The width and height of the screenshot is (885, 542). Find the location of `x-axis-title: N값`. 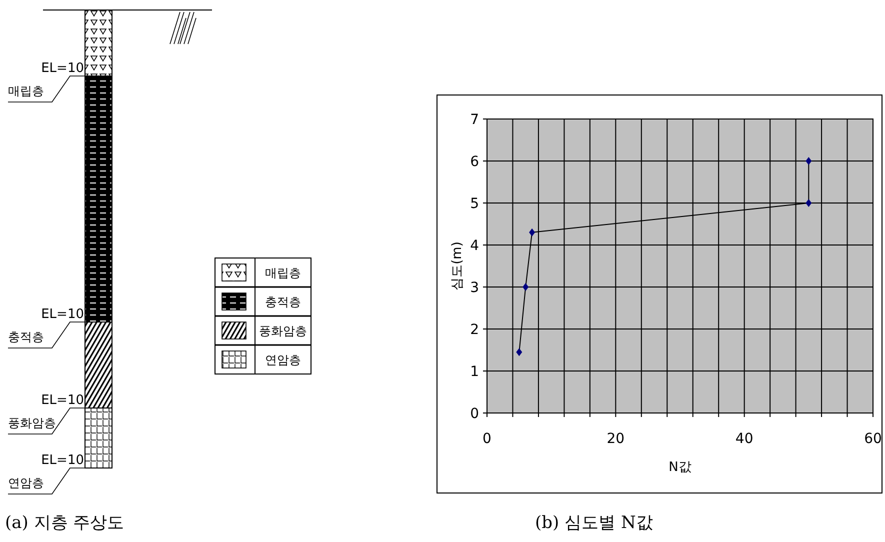

x-axis-title: N값 is located at coordinates (680, 467).